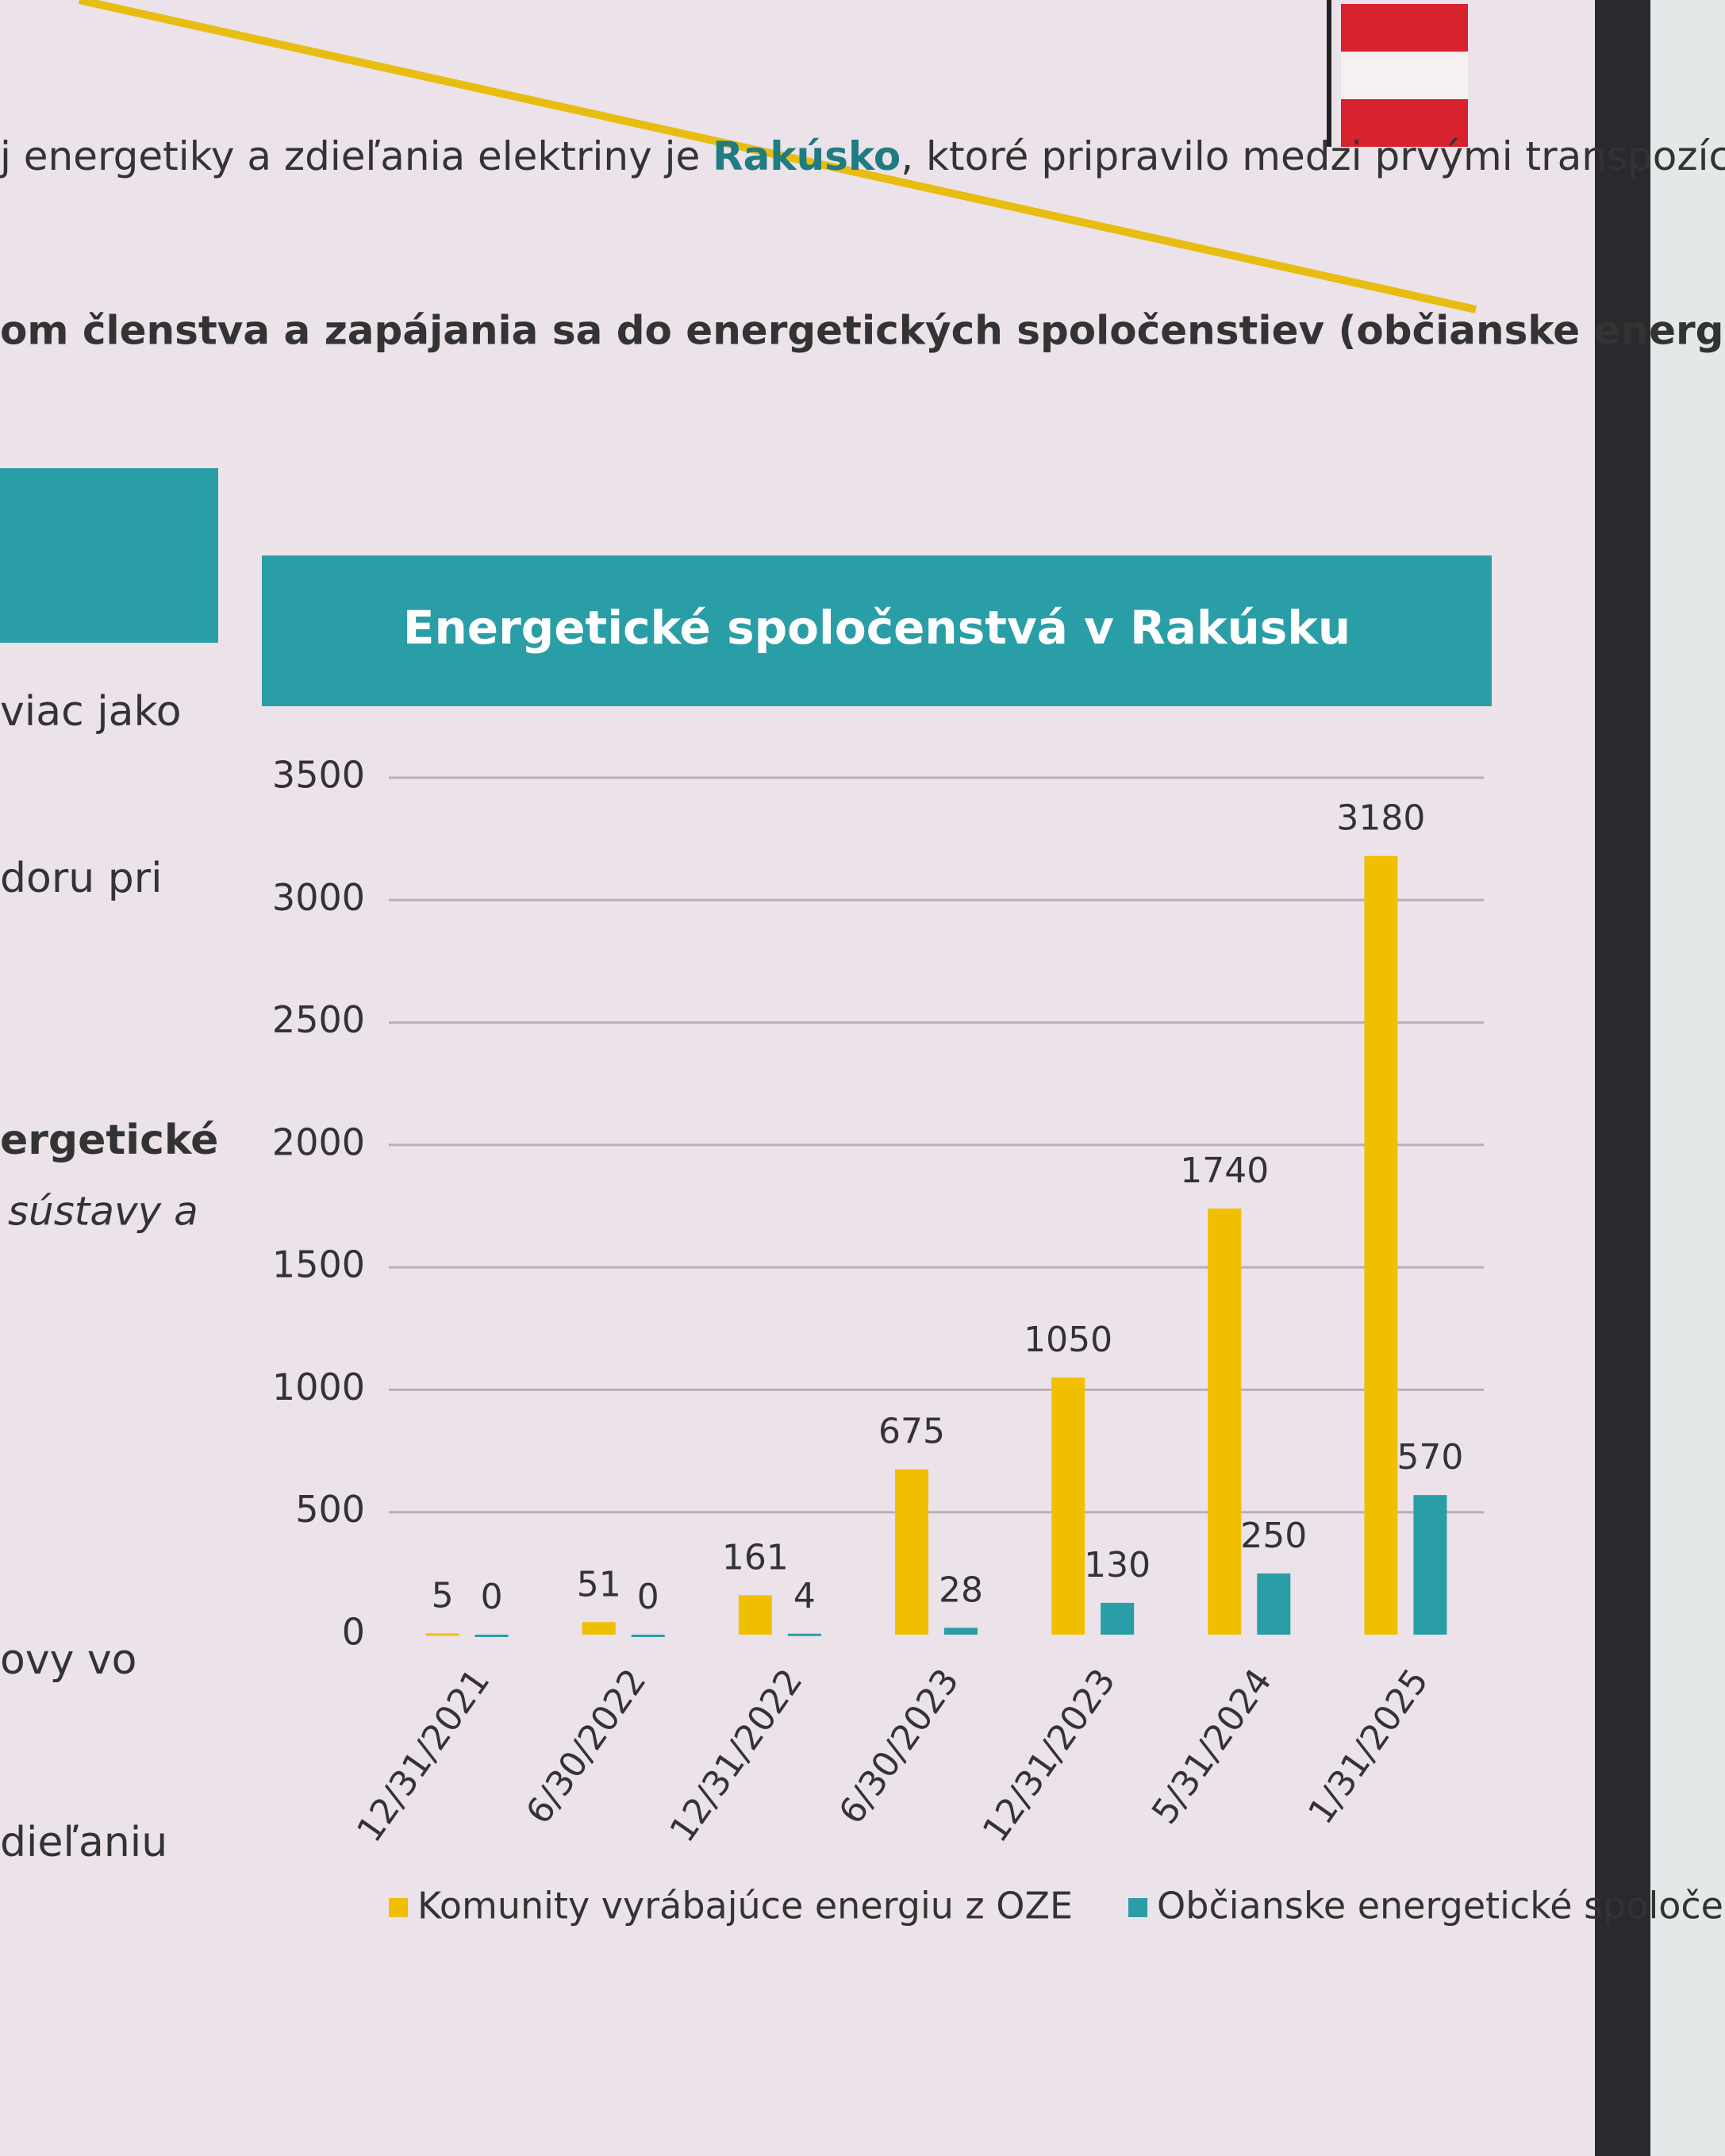  I want to click on data-label: 570, so click(1430, 1457).